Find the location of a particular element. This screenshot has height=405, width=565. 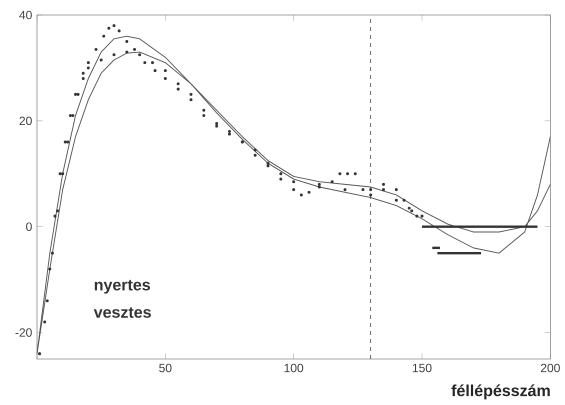

y-tick-label: 20 is located at coordinates (26, 121).